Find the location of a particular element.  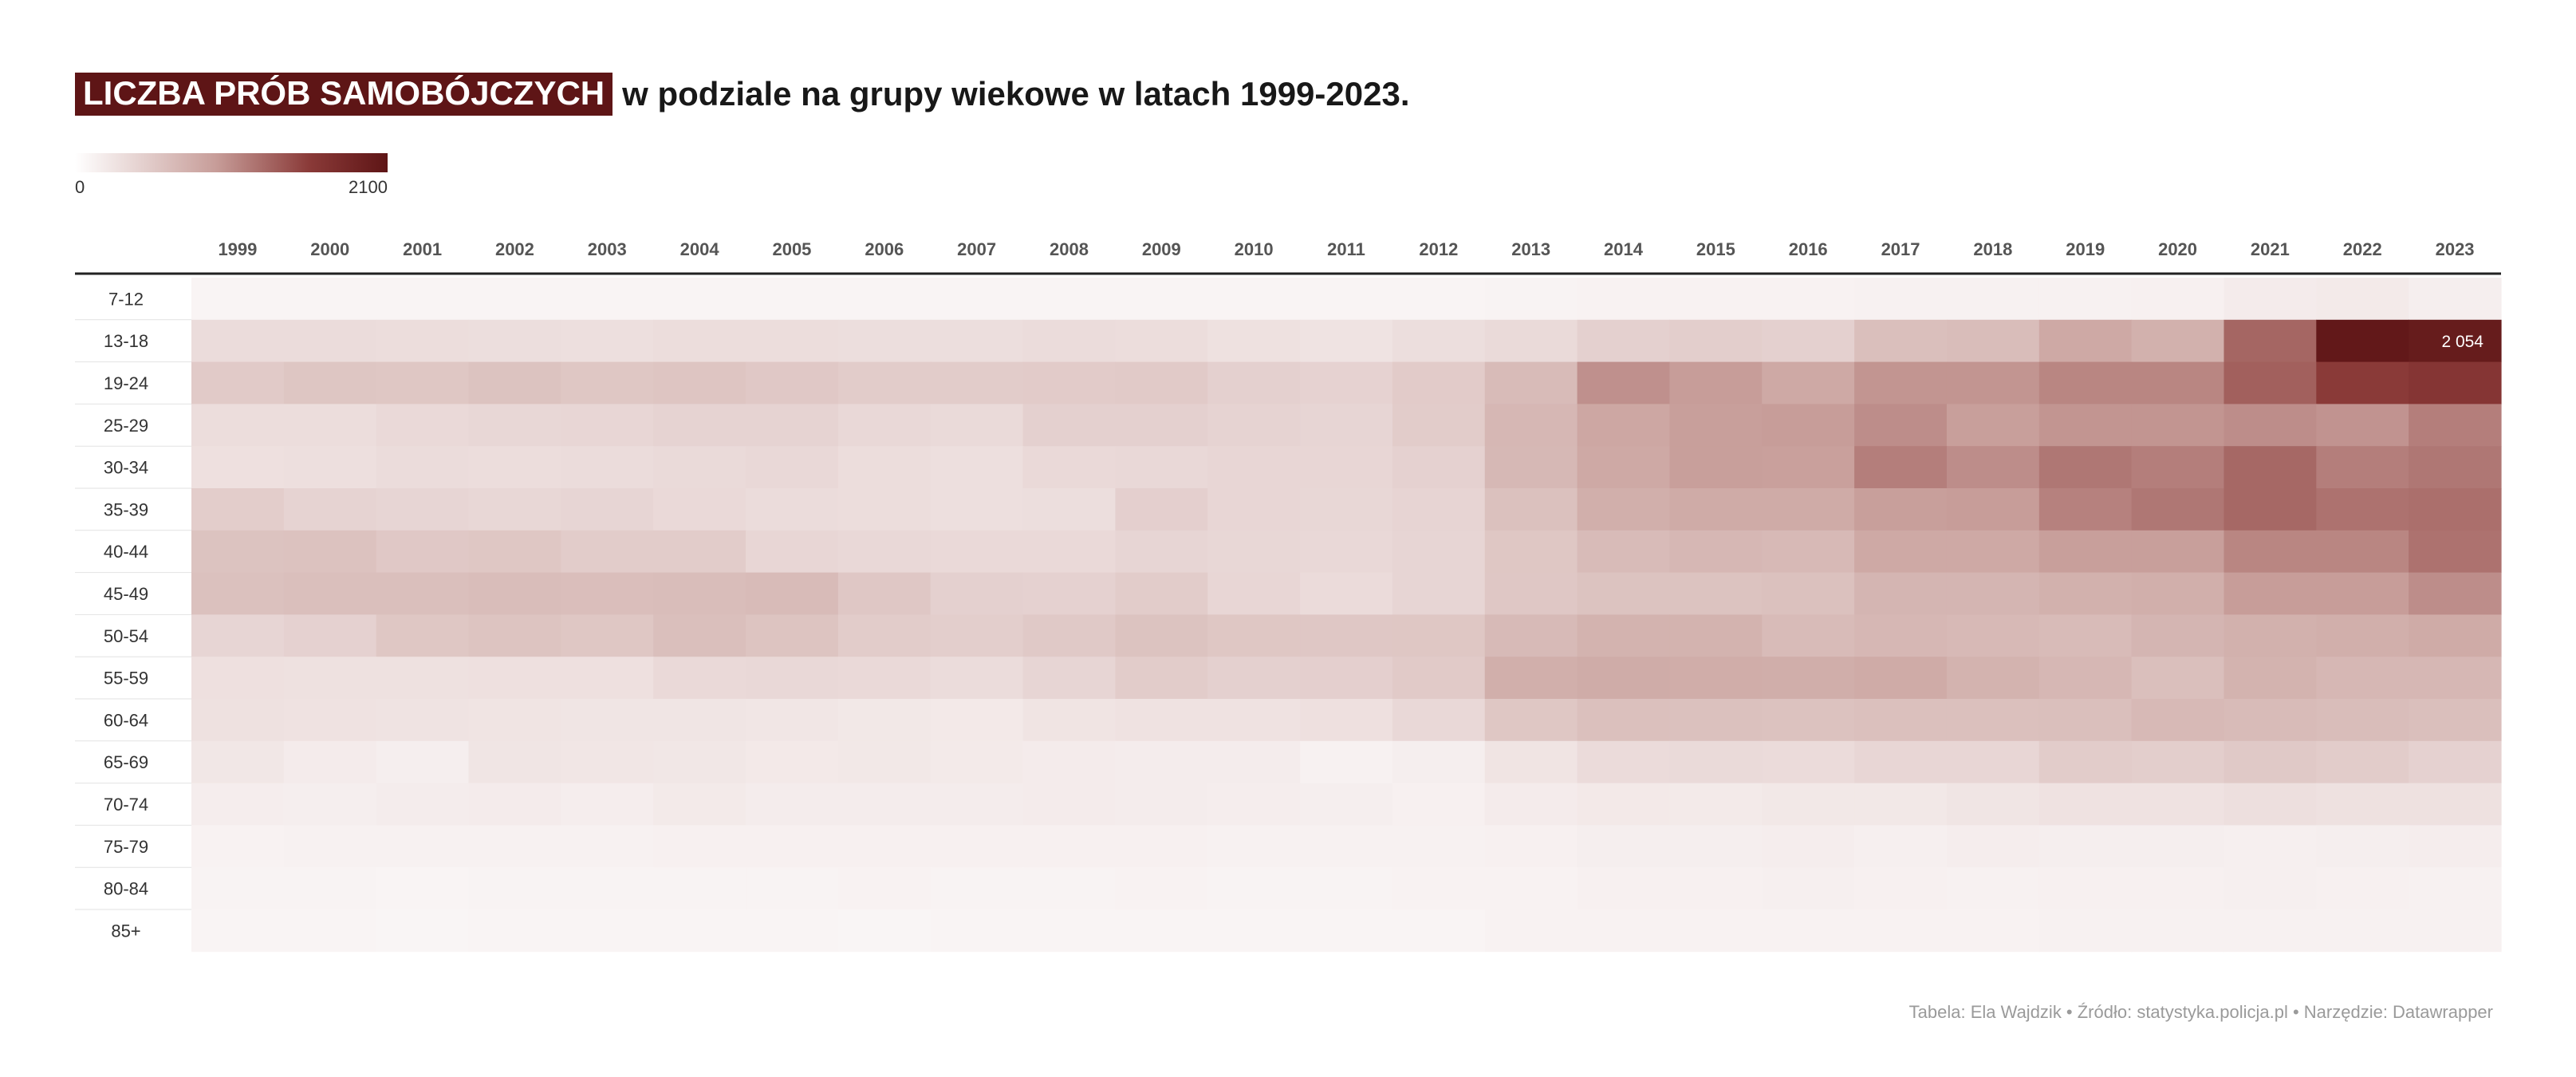

column-header-2018: 2018 is located at coordinates (1992, 249).